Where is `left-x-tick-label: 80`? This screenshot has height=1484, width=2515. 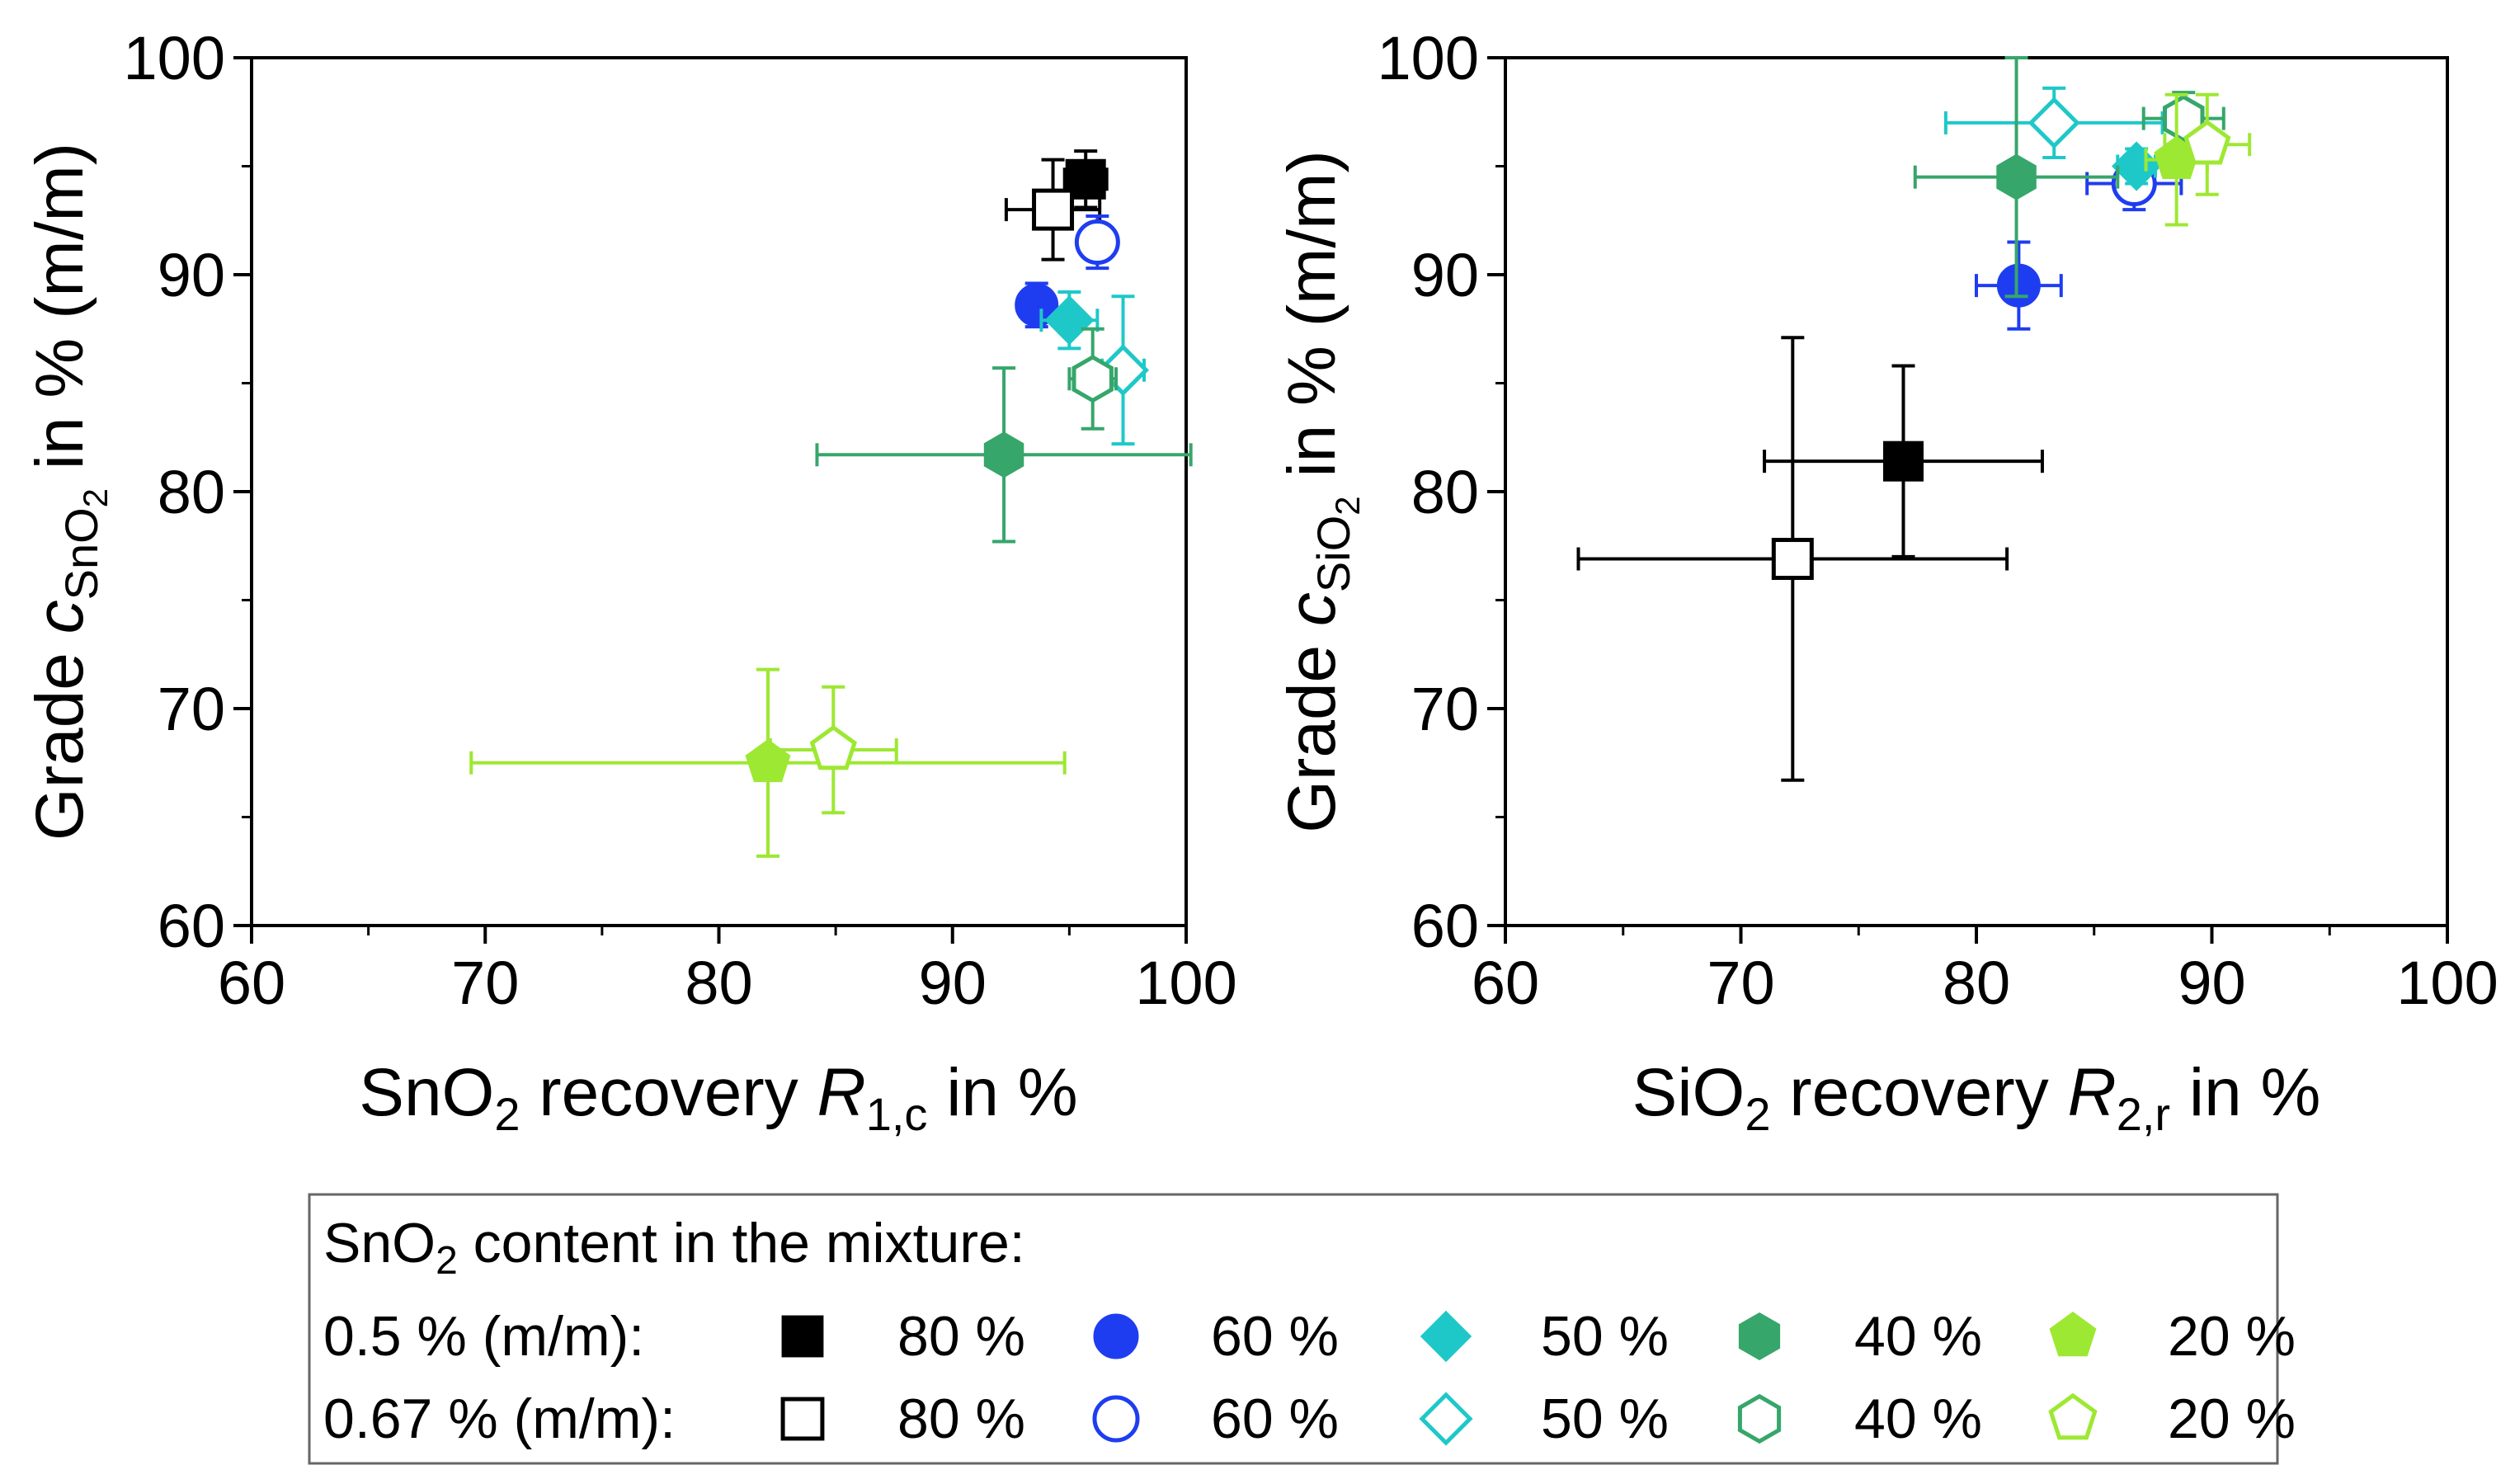
left-x-tick-label: 80 is located at coordinates (718, 983).